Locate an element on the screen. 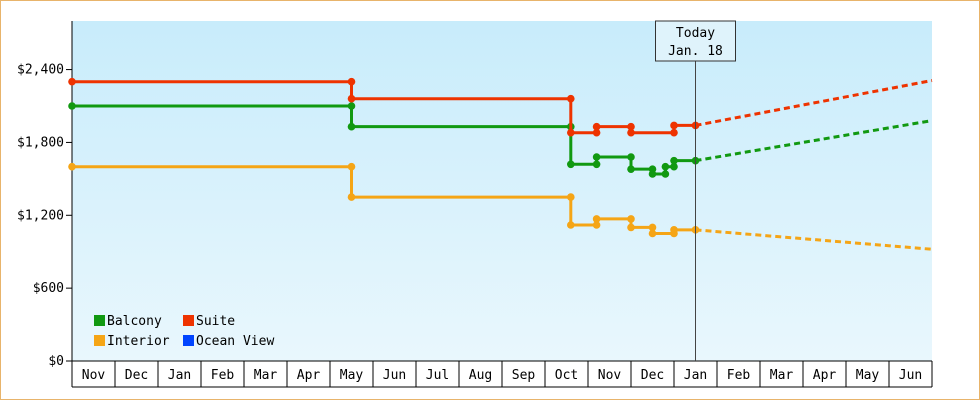  y-tick-label: $600 is located at coordinates (48, 288).